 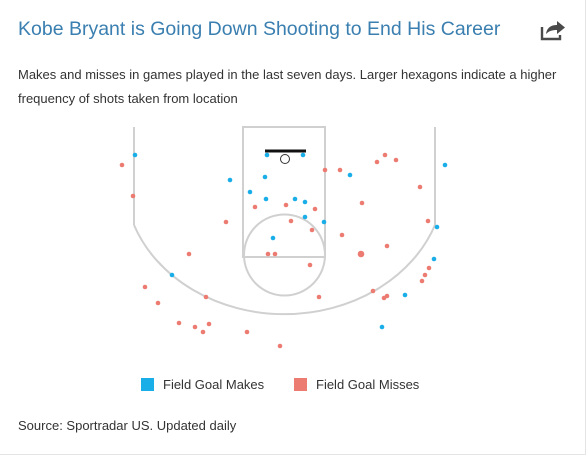 I want to click on source-note: Source: Sportradar US. Updated daily, so click(x=127, y=425).